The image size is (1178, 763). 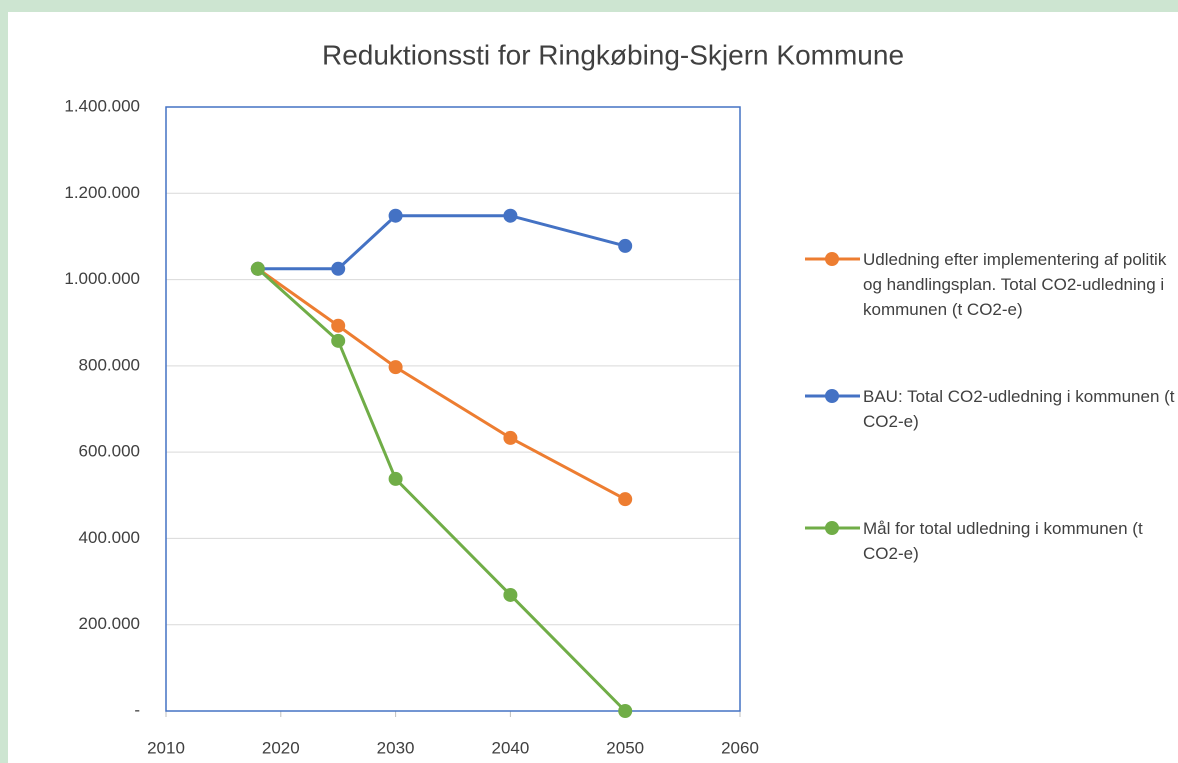 I want to click on y-tick-label: 400.000, so click(x=109, y=537).